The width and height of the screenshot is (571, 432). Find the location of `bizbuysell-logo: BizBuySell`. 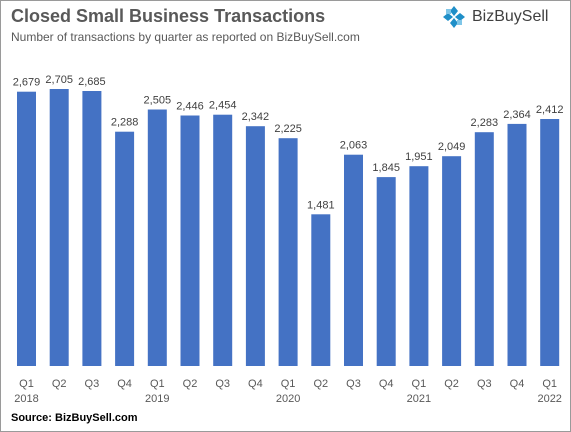

bizbuysell-logo: BizBuySell is located at coordinates (495, 17).